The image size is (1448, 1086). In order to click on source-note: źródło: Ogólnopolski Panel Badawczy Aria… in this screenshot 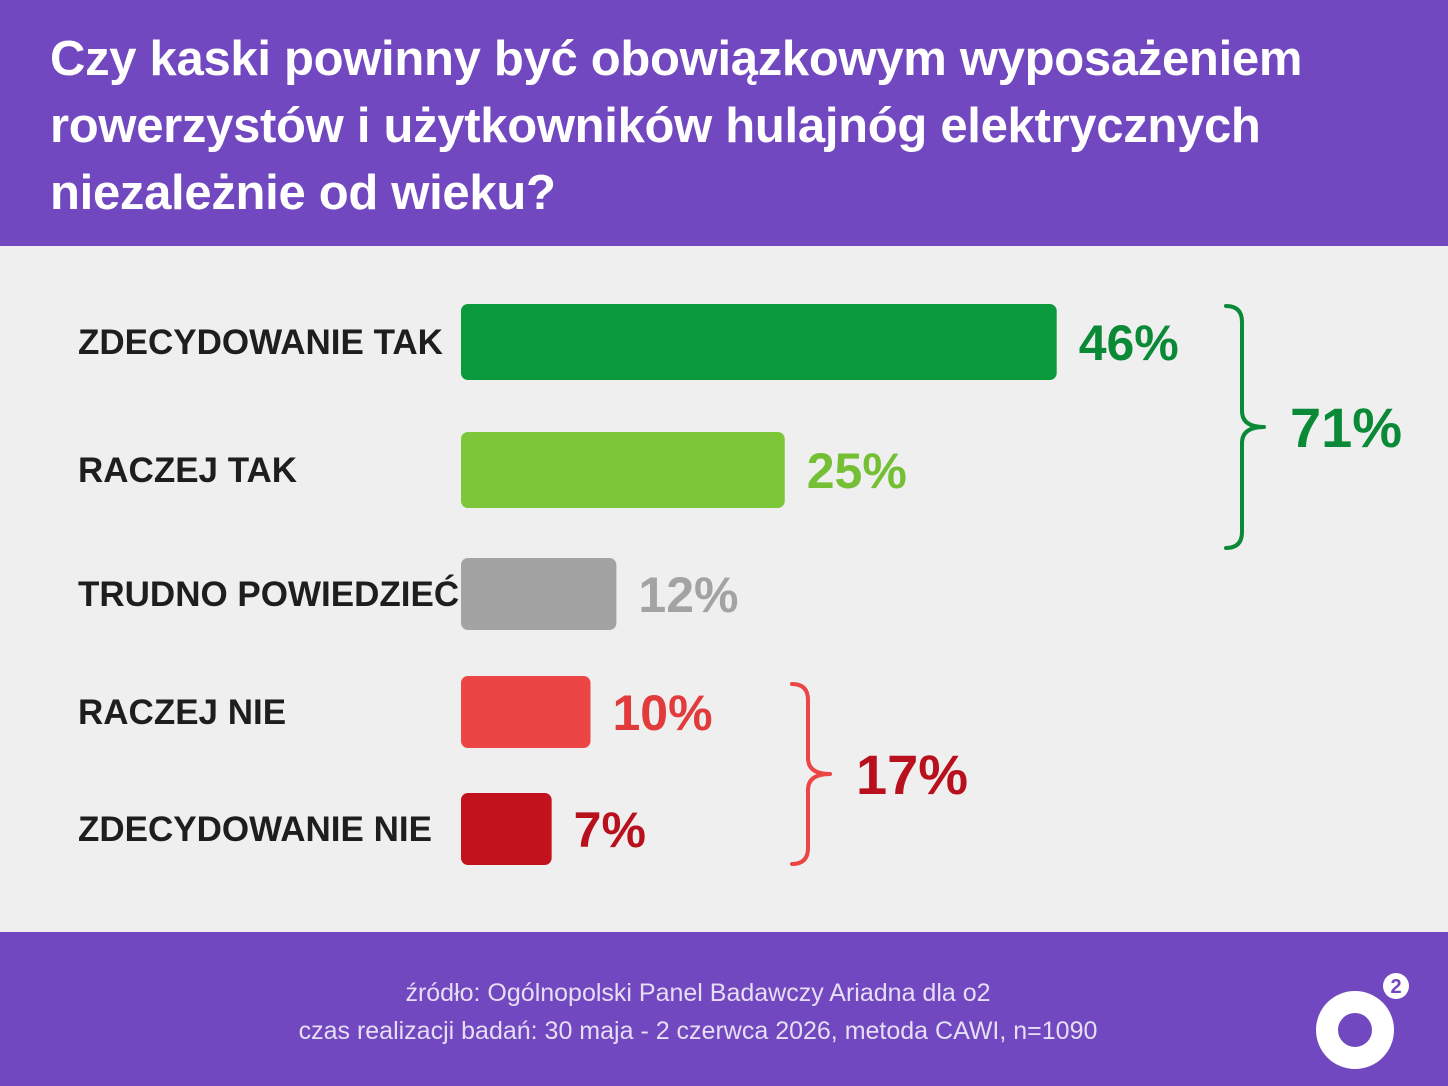, I will do `click(698, 1012)`.